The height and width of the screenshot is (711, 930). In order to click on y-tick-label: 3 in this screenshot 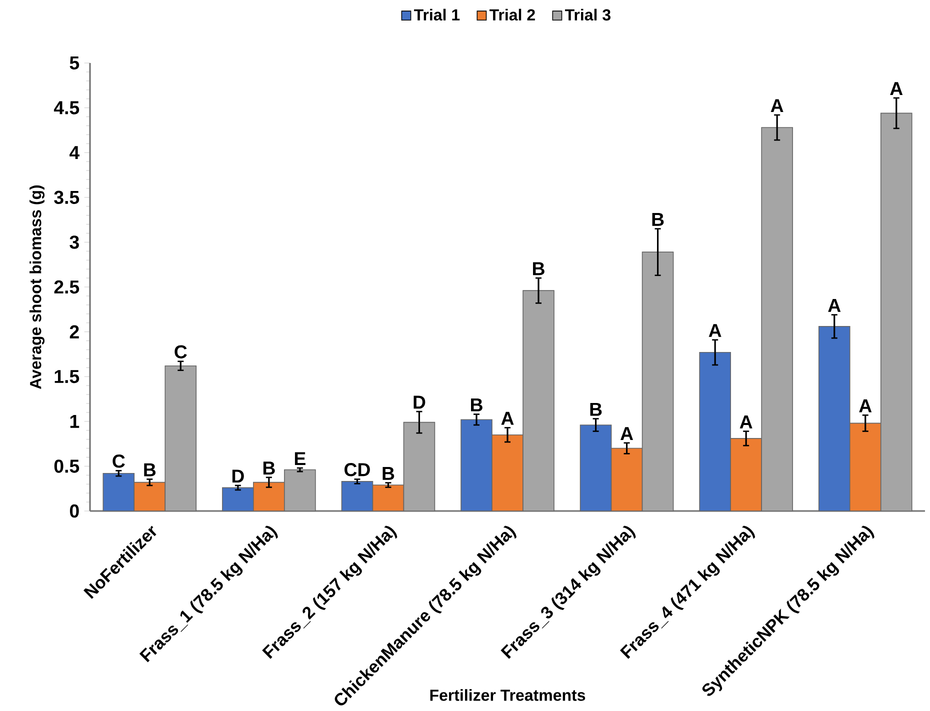, I will do `click(74, 242)`.